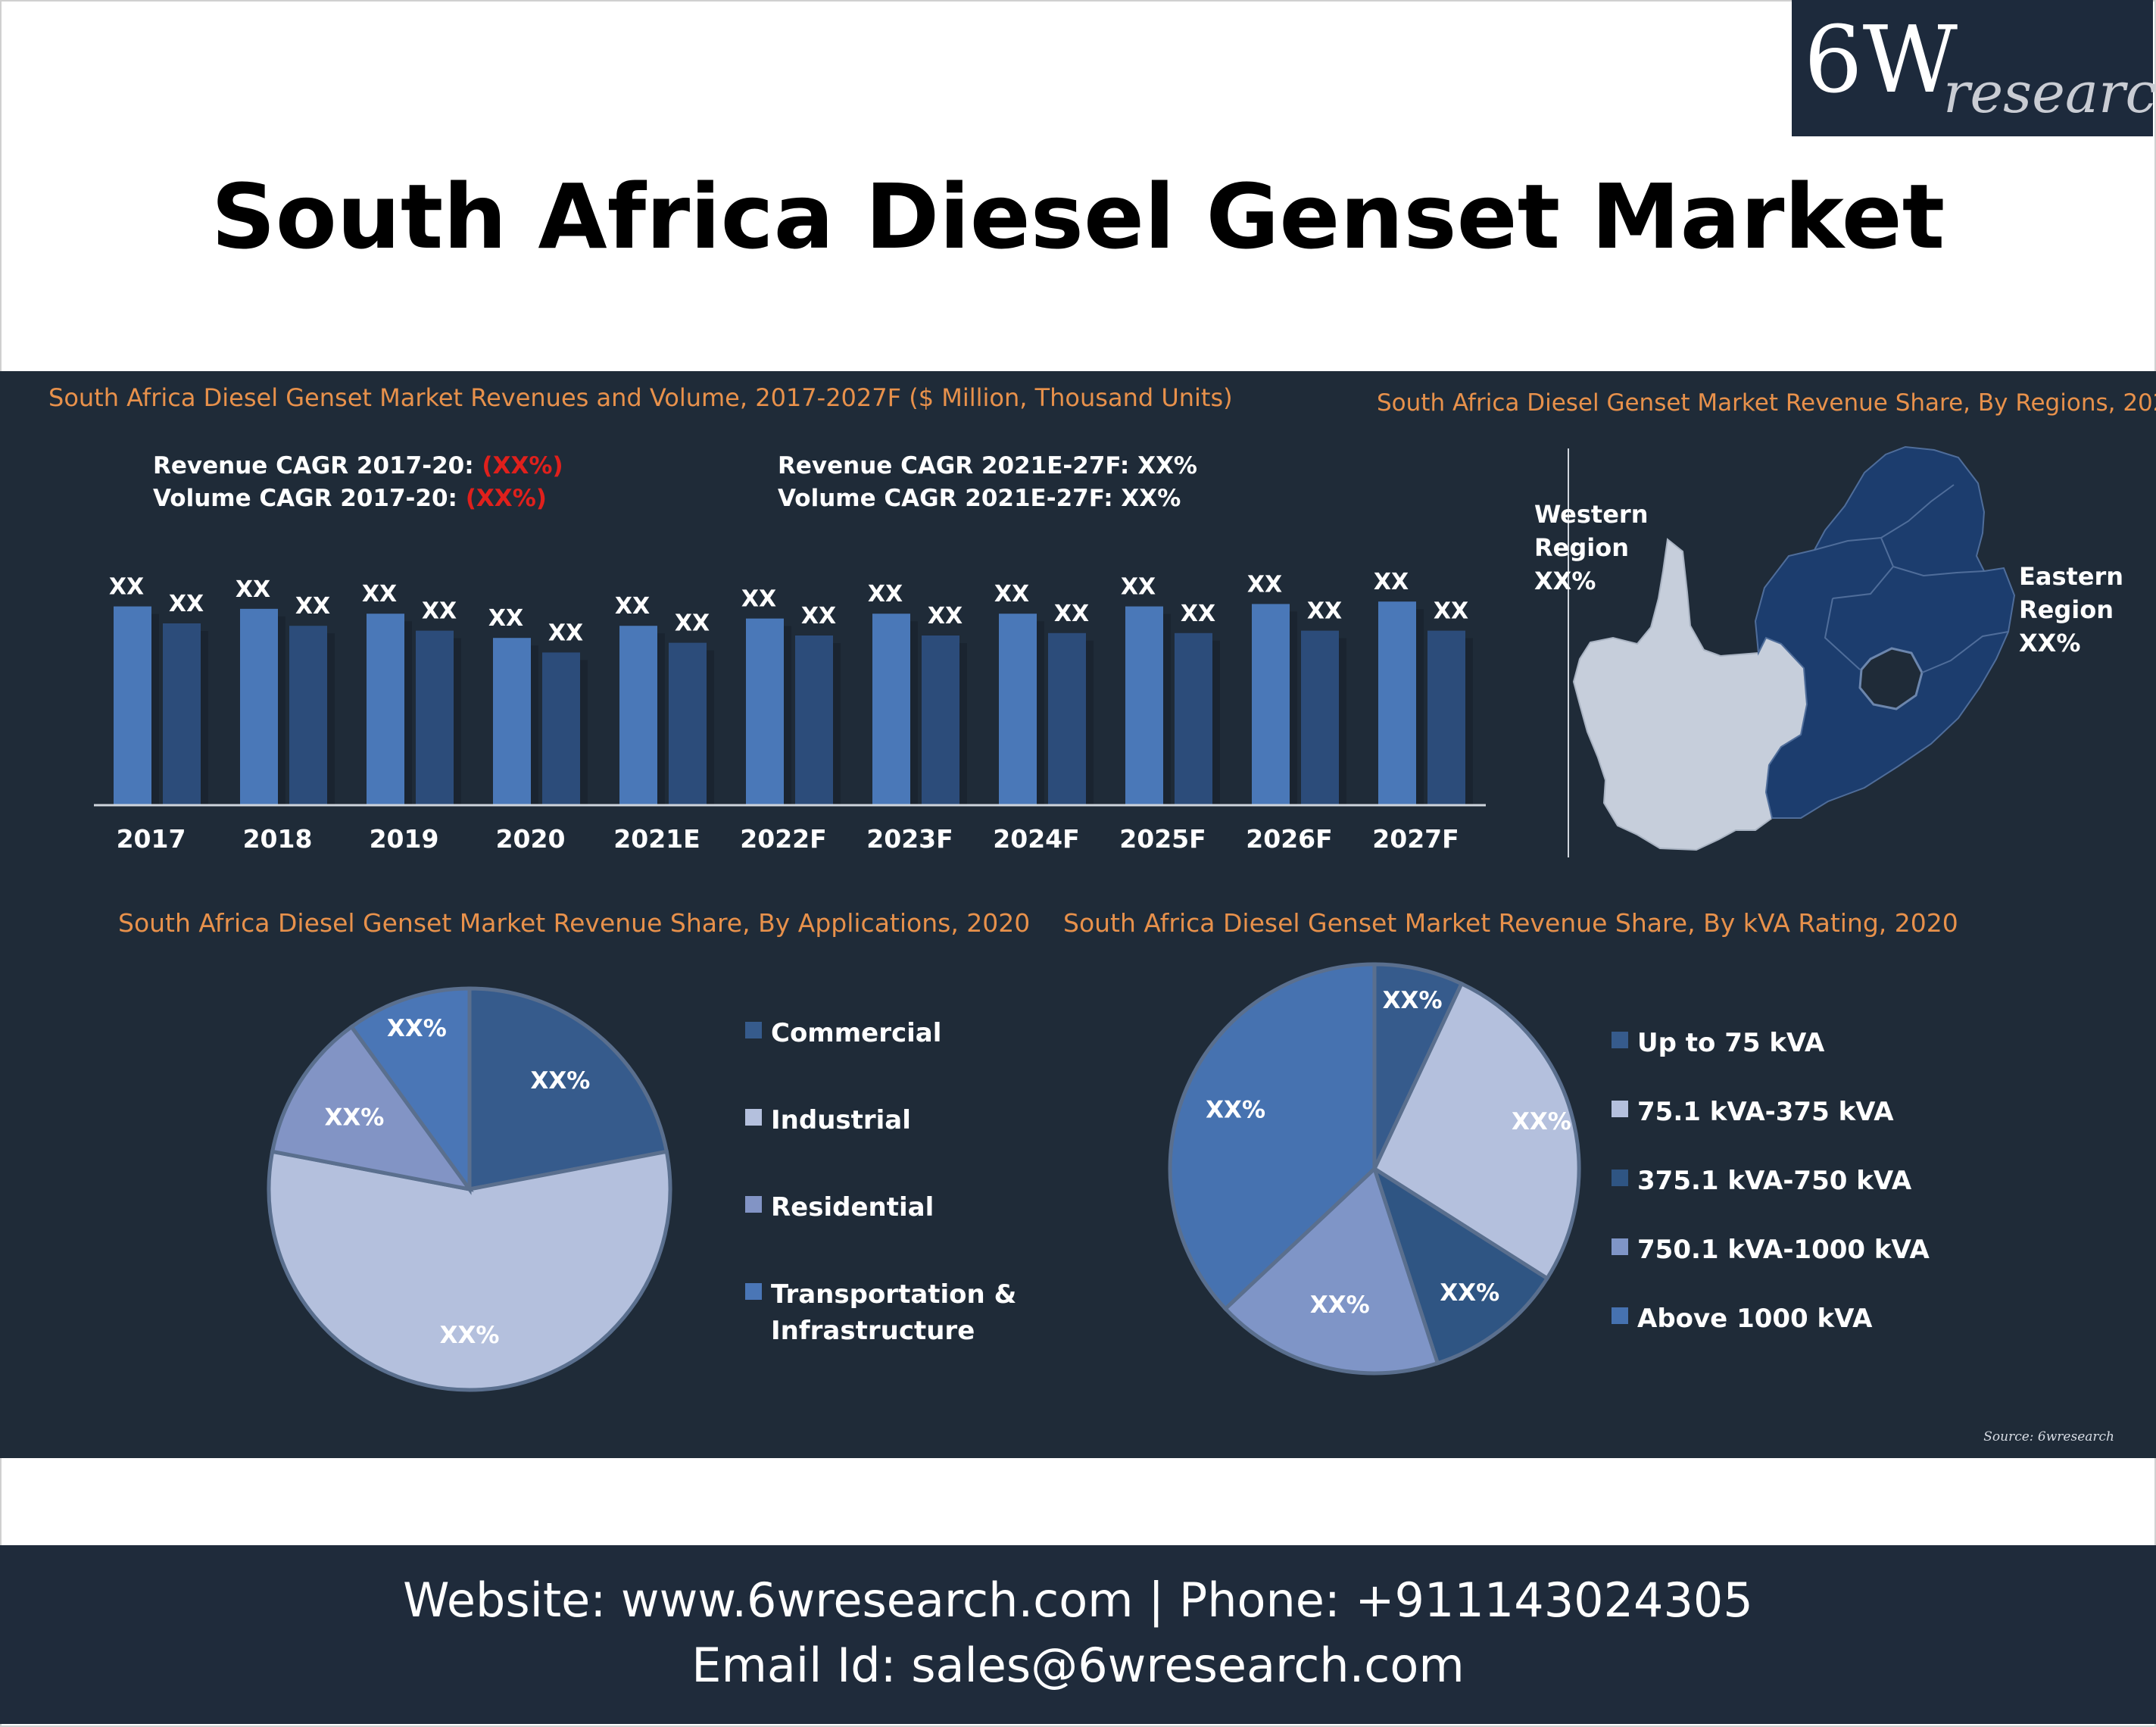  What do you see at coordinates (531, 839) in the screenshot?
I see `x-tick-label: 2020` at bounding box center [531, 839].